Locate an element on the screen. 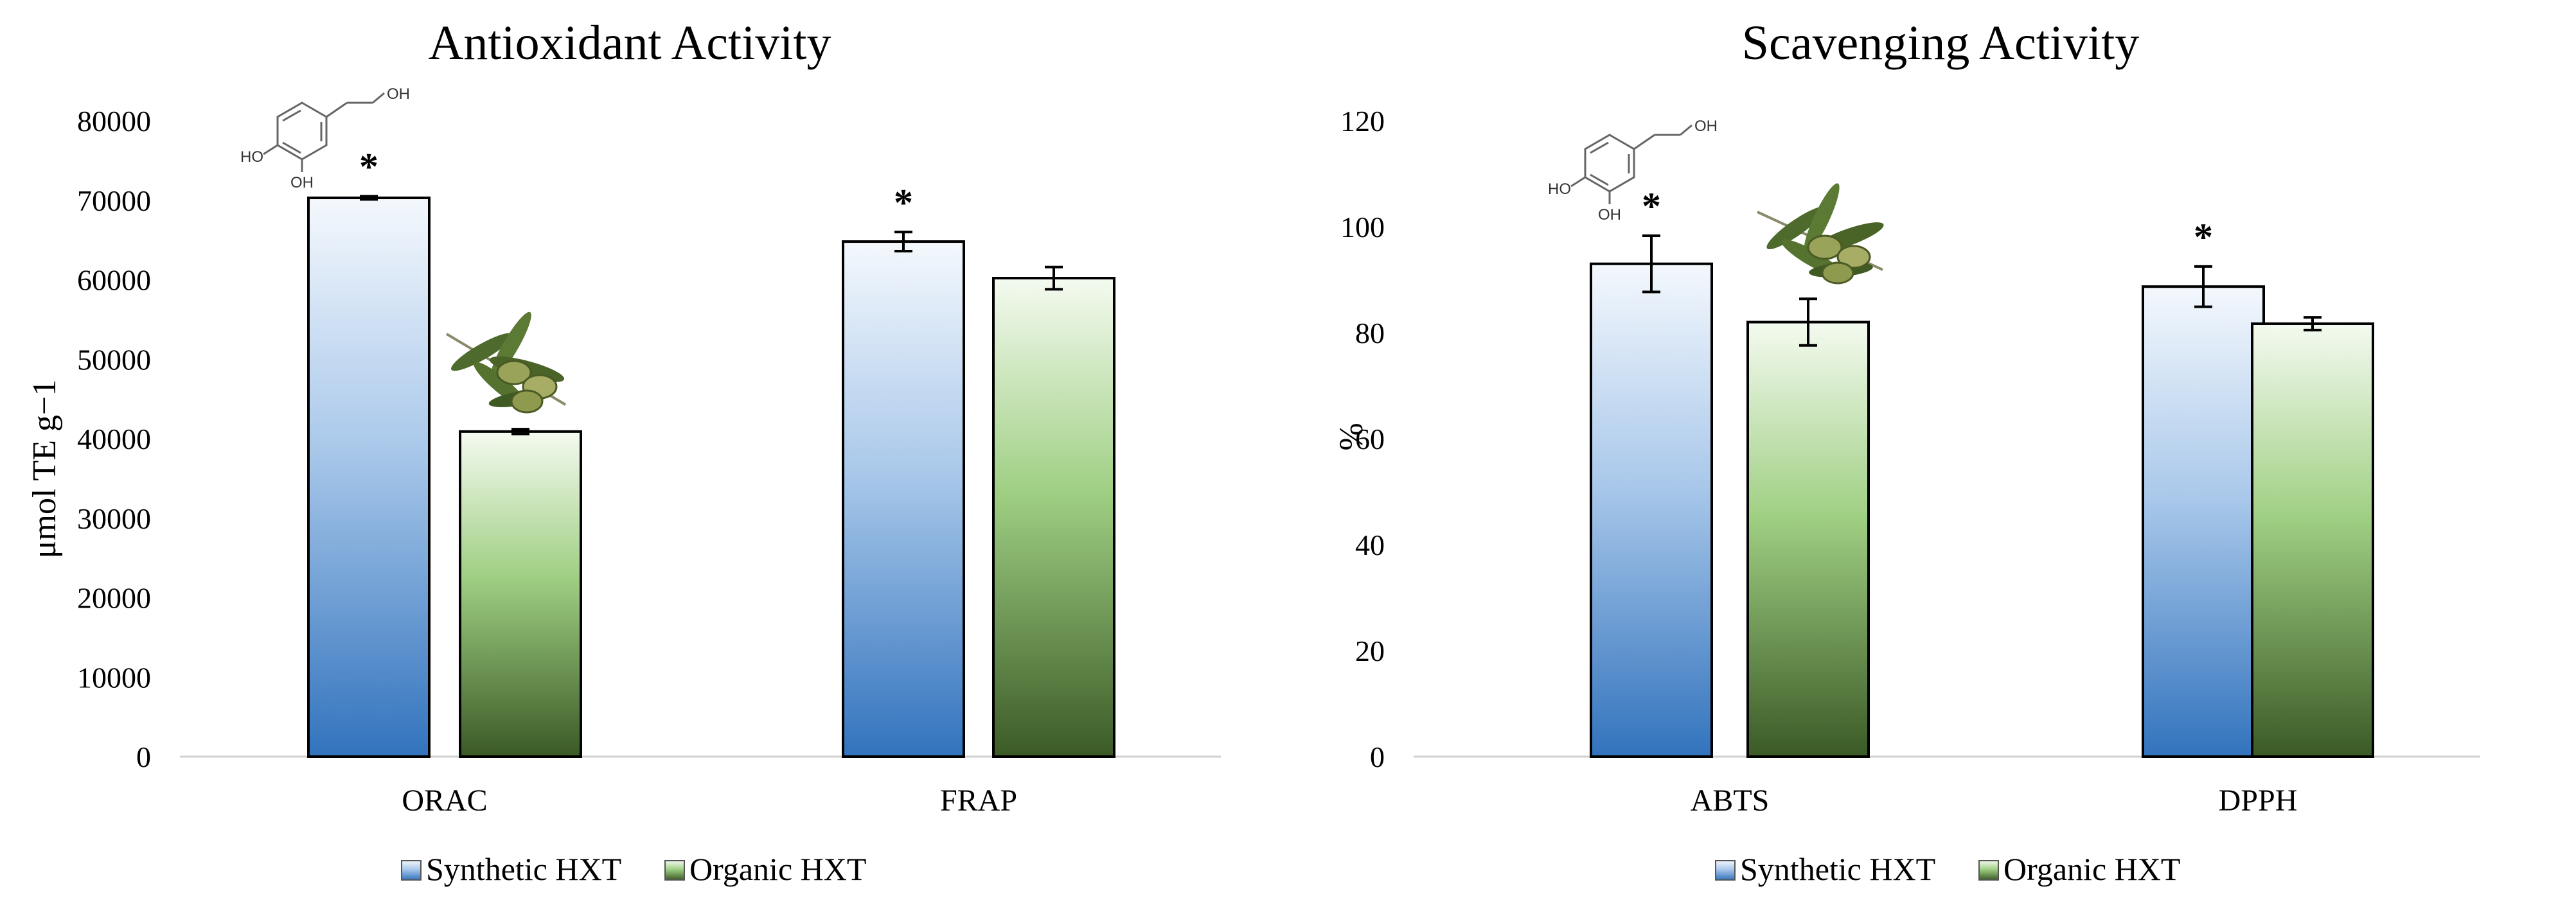 The height and width of the screenshot is (905, 2576). y-tick-label: 80 is located at coordinates (1370, 333).